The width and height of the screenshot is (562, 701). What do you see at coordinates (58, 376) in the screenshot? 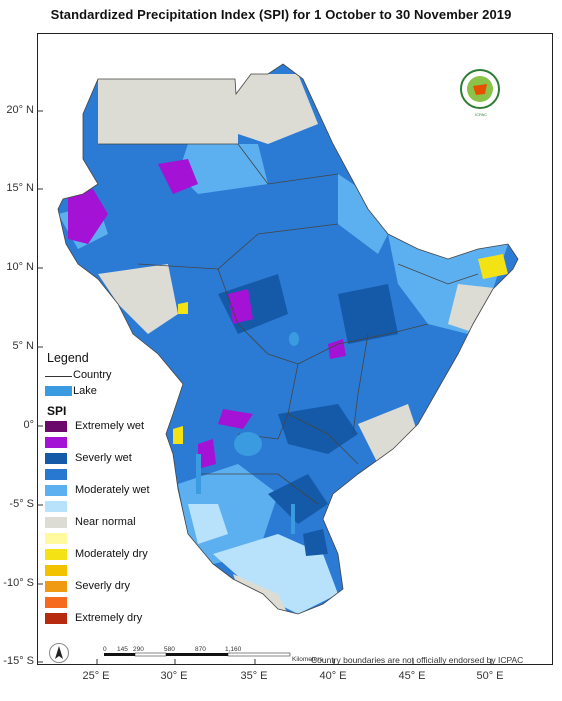
I see `country-line-symbol` at bounding box center [58, 376].